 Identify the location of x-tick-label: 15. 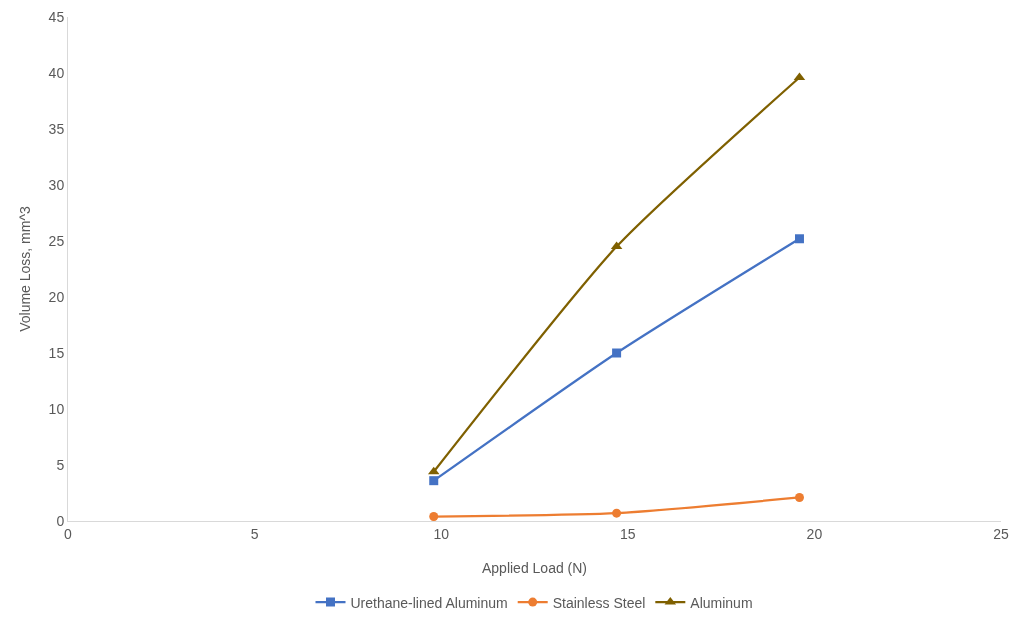
(628, 533).